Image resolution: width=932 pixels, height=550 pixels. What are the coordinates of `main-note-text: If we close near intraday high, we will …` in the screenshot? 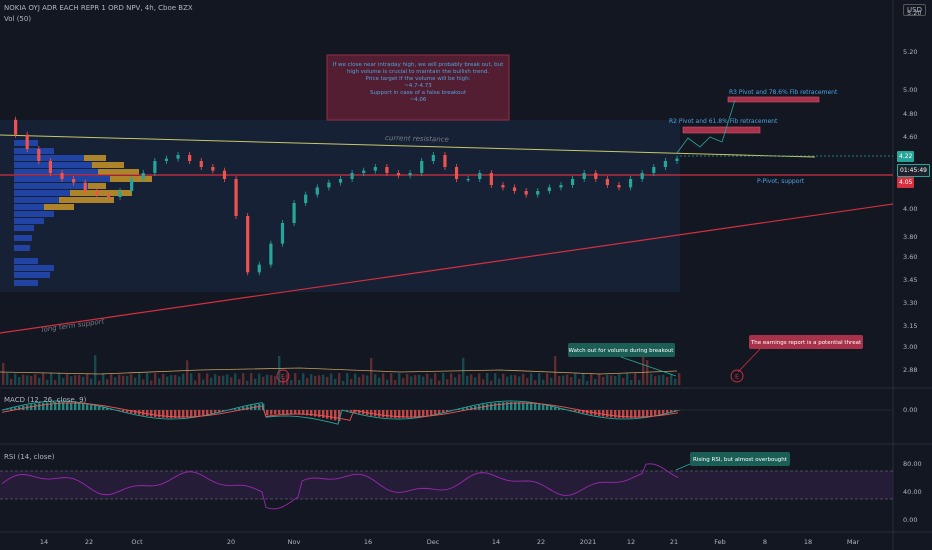 It's located at (418, 82).